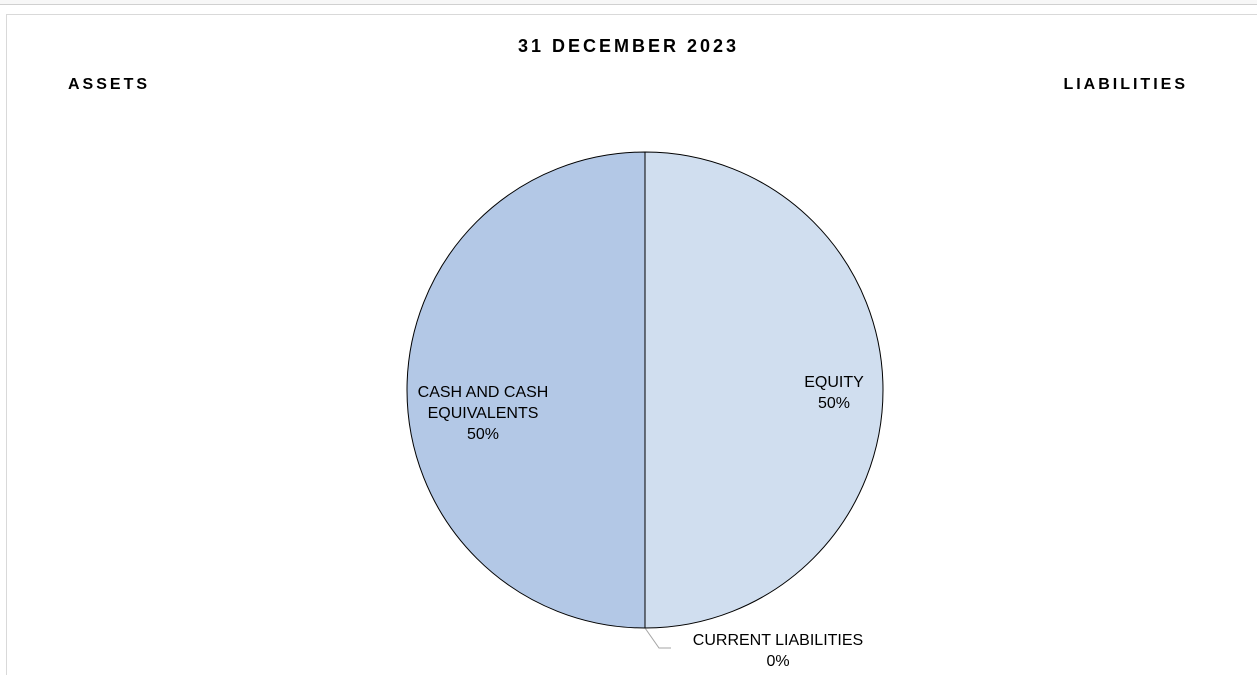 The image size is (1257, 675). Describe the element at coordinates (657, 638) in the screenshot. I see `leader-line` at that location.